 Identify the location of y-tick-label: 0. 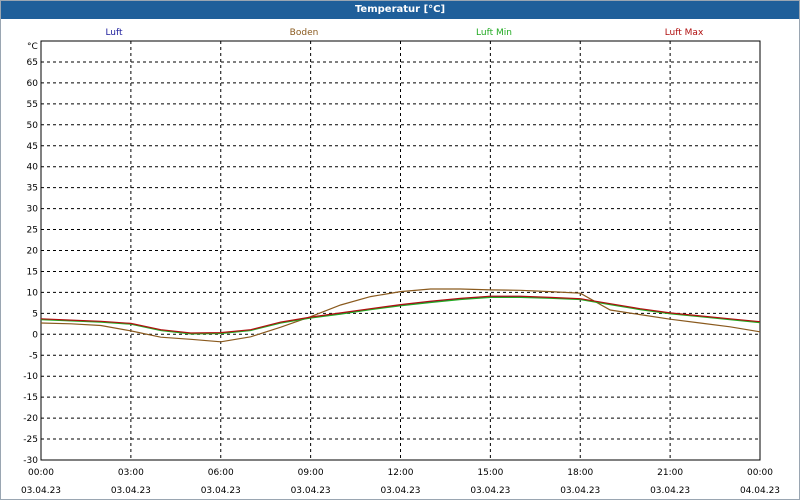
(35, 335).